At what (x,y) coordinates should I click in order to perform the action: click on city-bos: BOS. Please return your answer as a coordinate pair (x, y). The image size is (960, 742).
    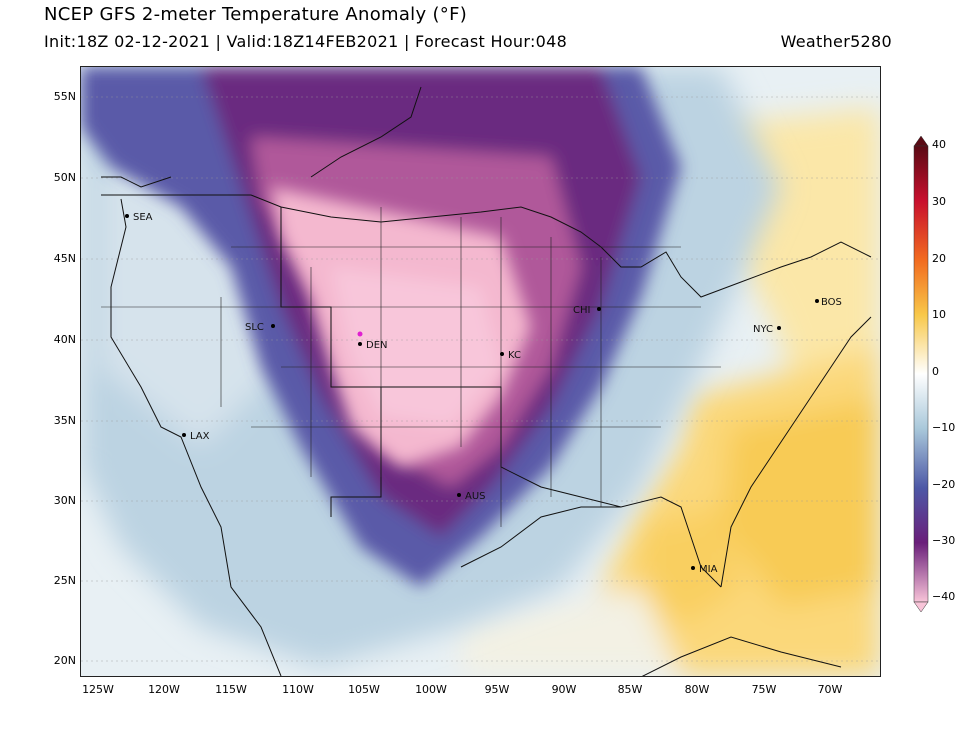
    Looking at the image, I should click on (828, 302).